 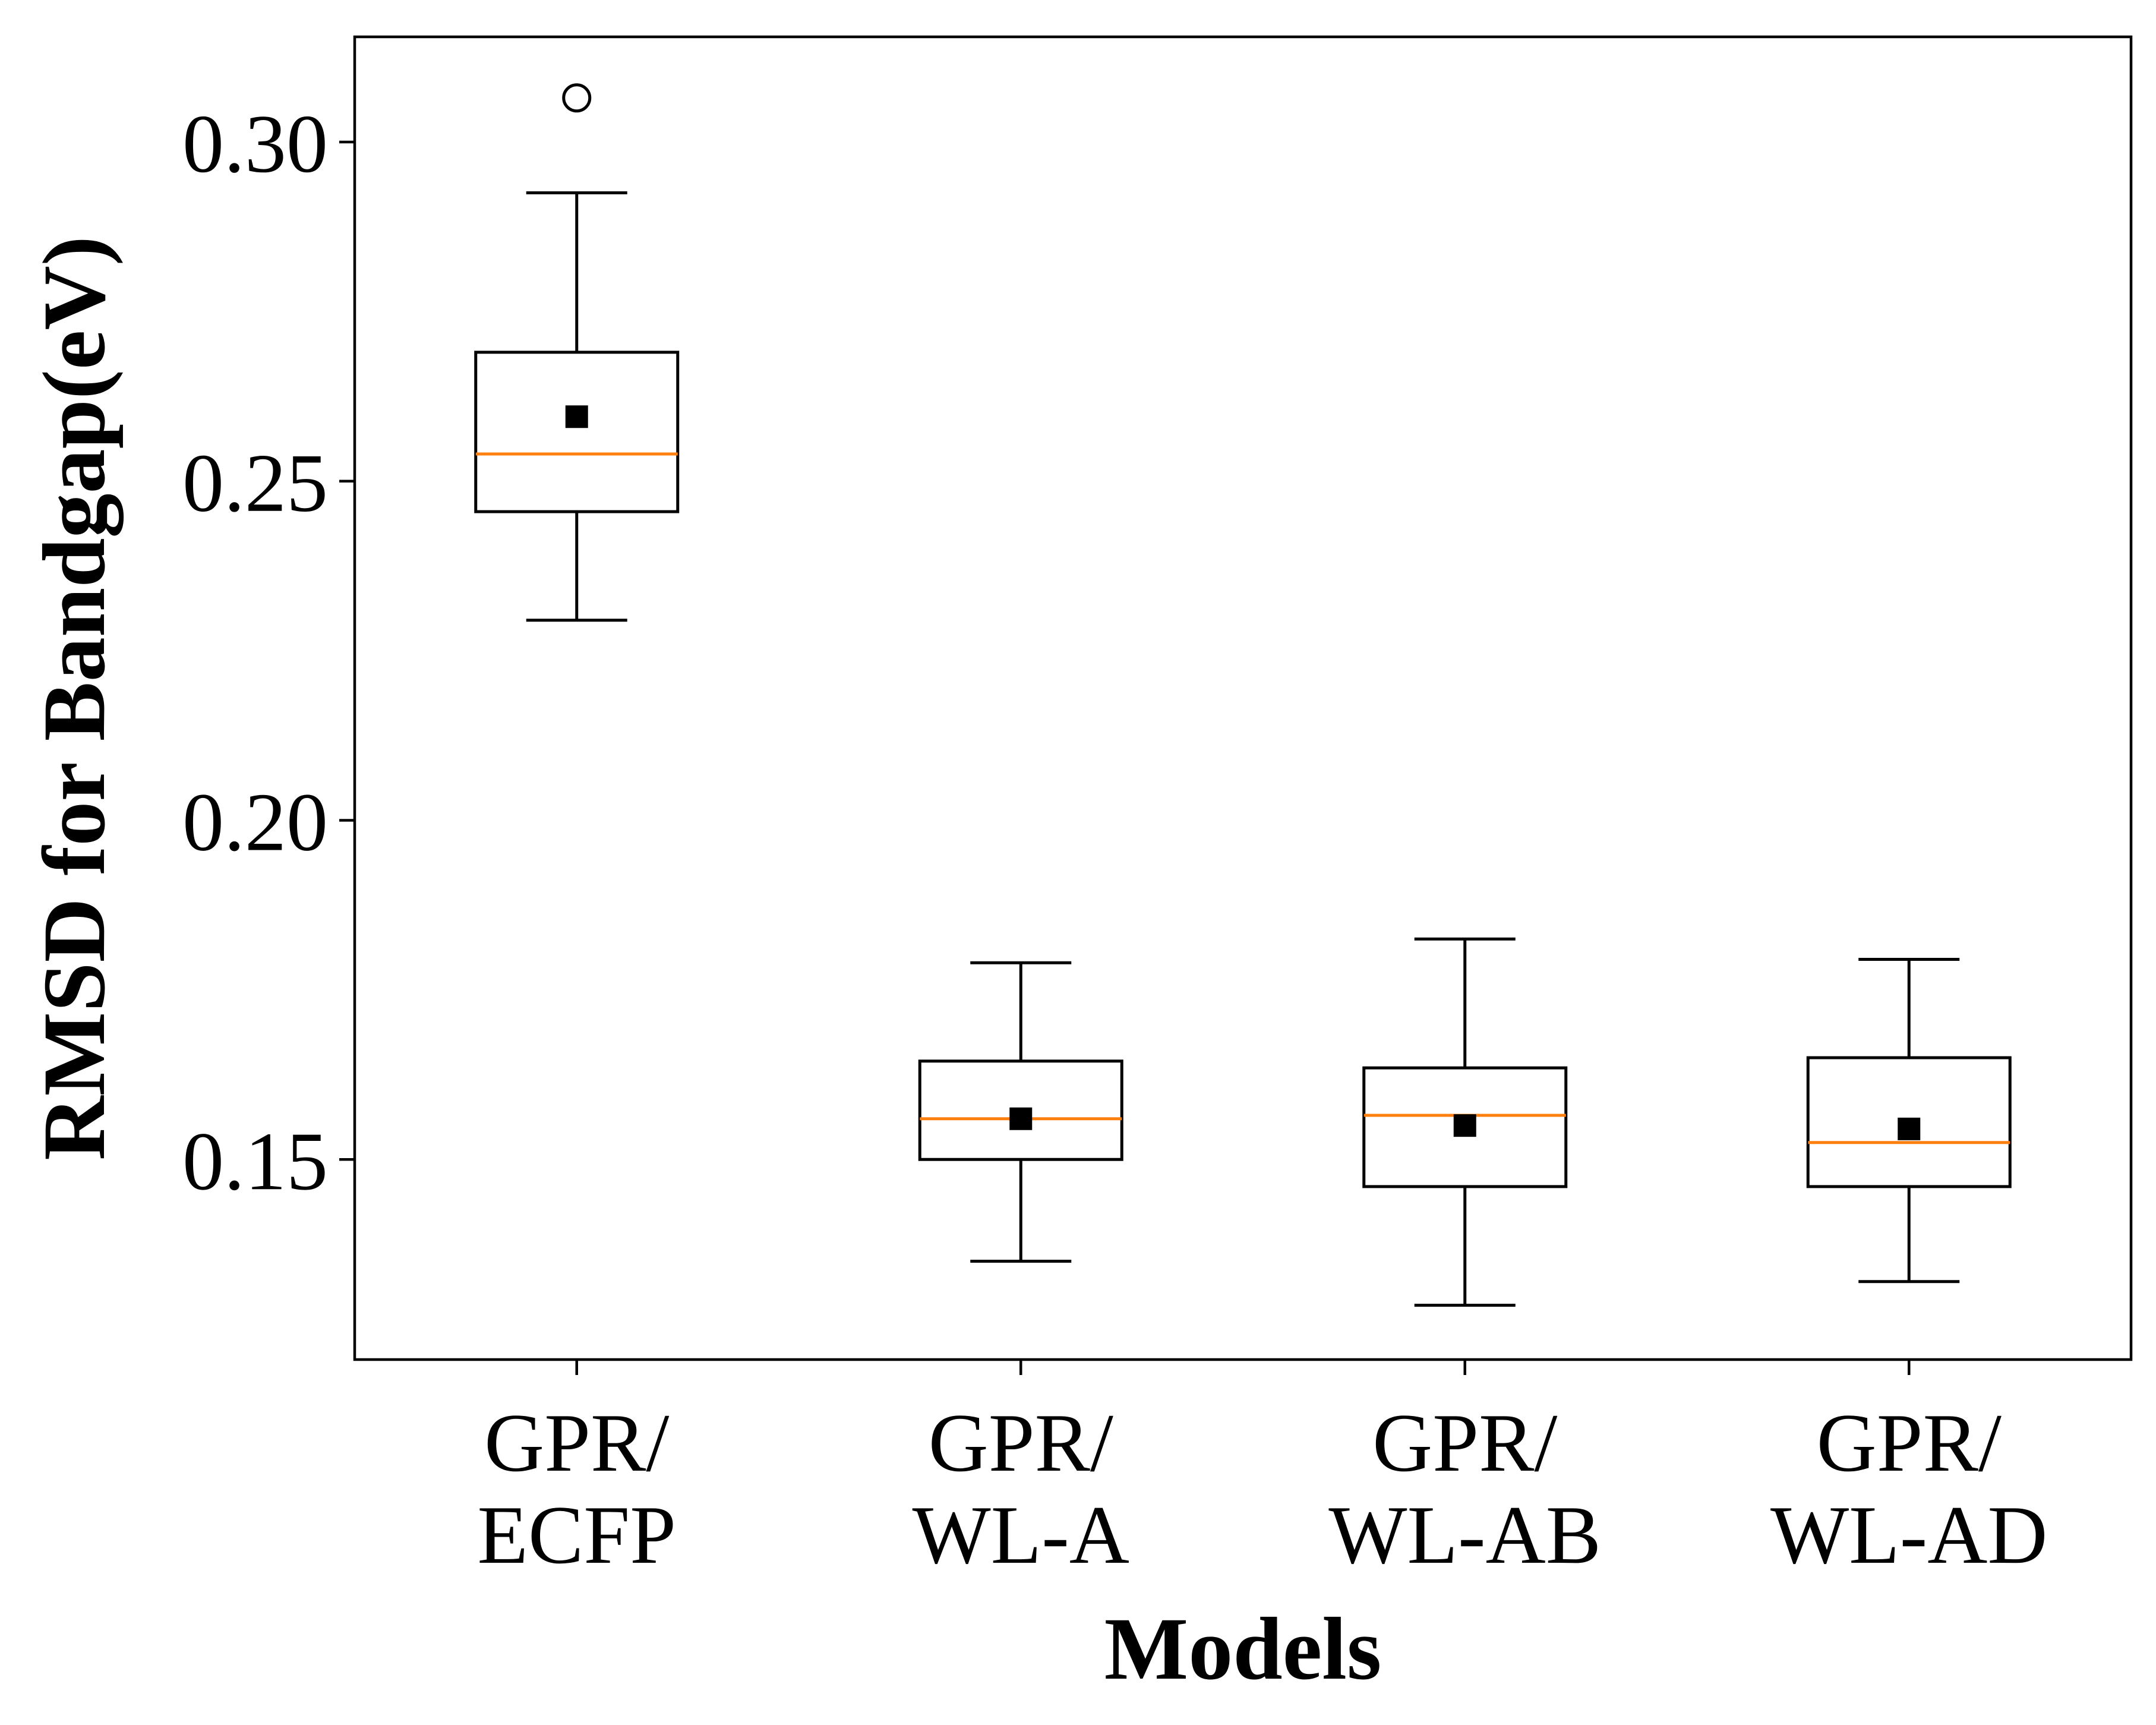 I want to click on x-tick-label: GPR/WL-AB, so click(x=1464, y=1489).